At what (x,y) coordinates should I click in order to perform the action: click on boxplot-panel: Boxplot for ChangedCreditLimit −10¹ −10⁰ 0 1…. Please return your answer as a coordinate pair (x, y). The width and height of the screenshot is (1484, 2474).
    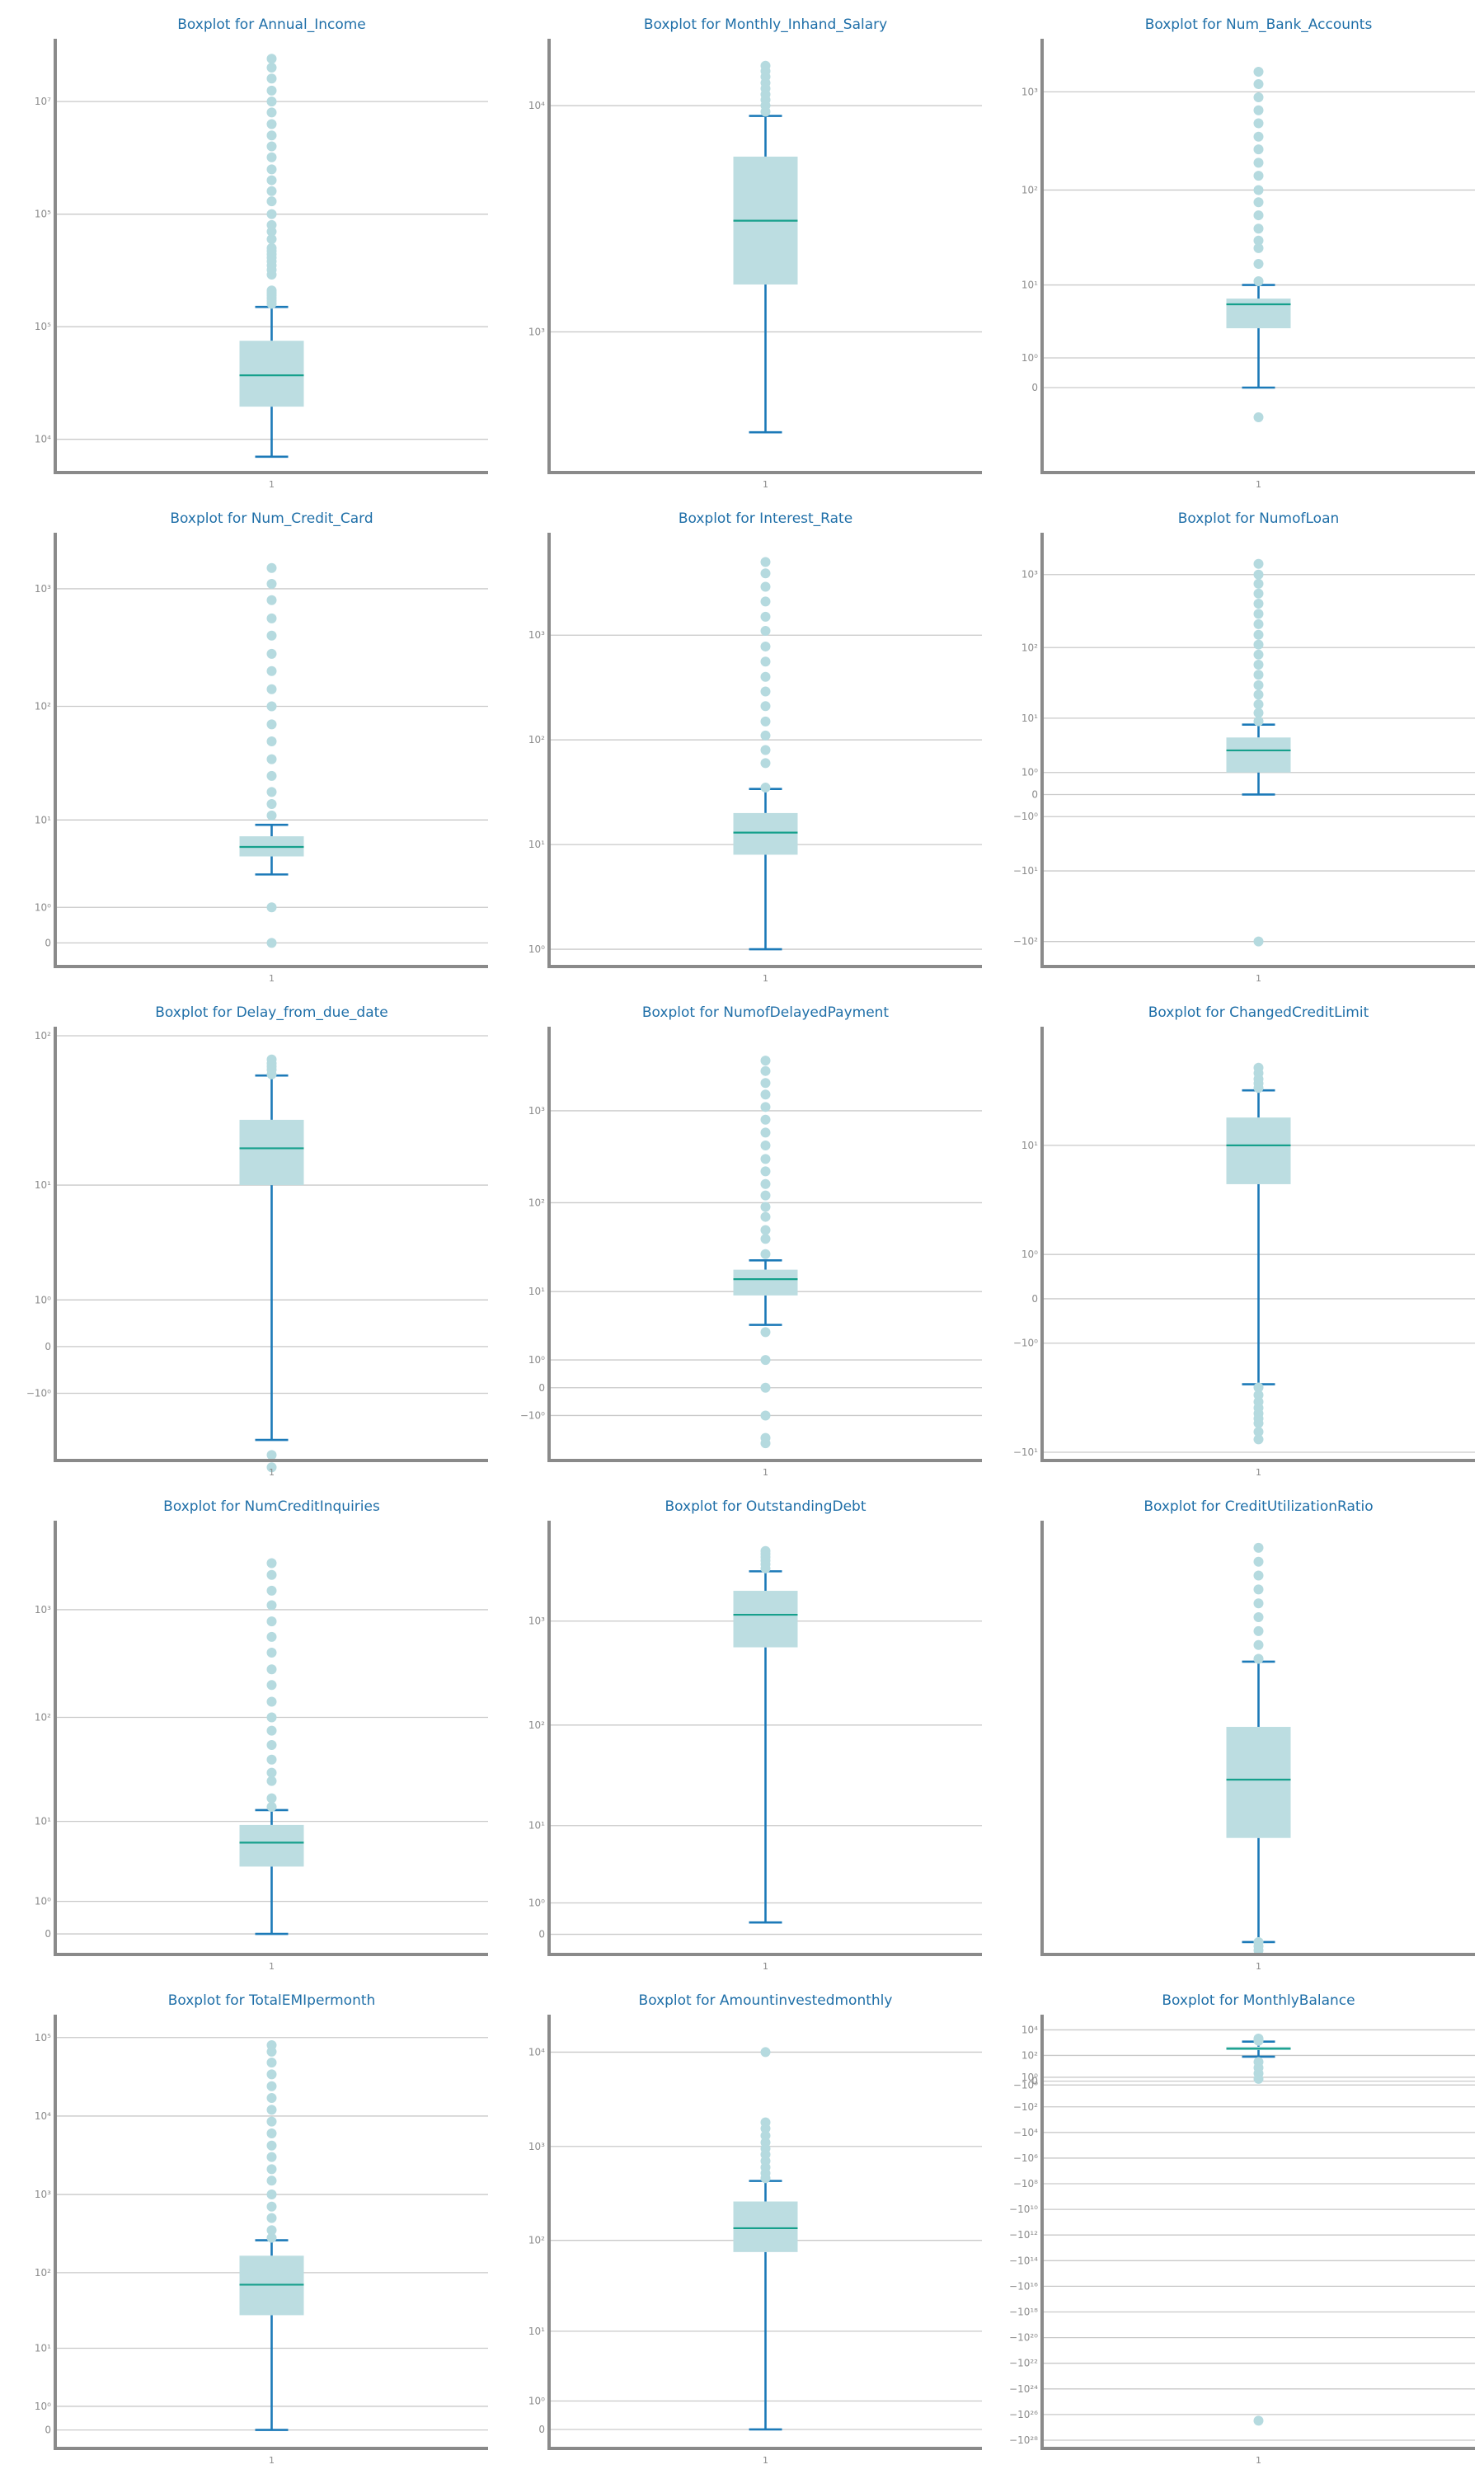
    Looking at the image, I should click on (1244, 1241).